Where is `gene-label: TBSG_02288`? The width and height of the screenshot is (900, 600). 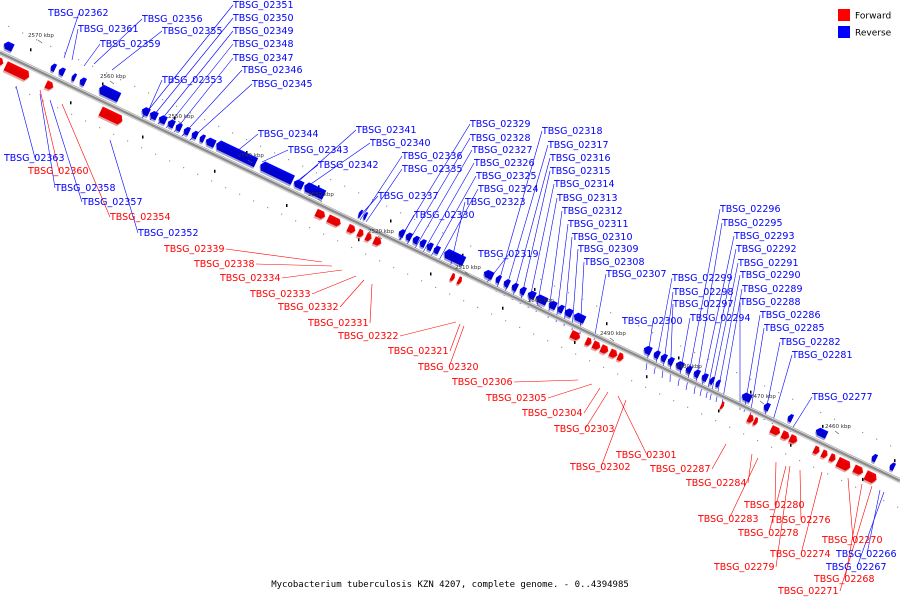
gene-label: TBSG_02288 is located at coordinates (770, 302).